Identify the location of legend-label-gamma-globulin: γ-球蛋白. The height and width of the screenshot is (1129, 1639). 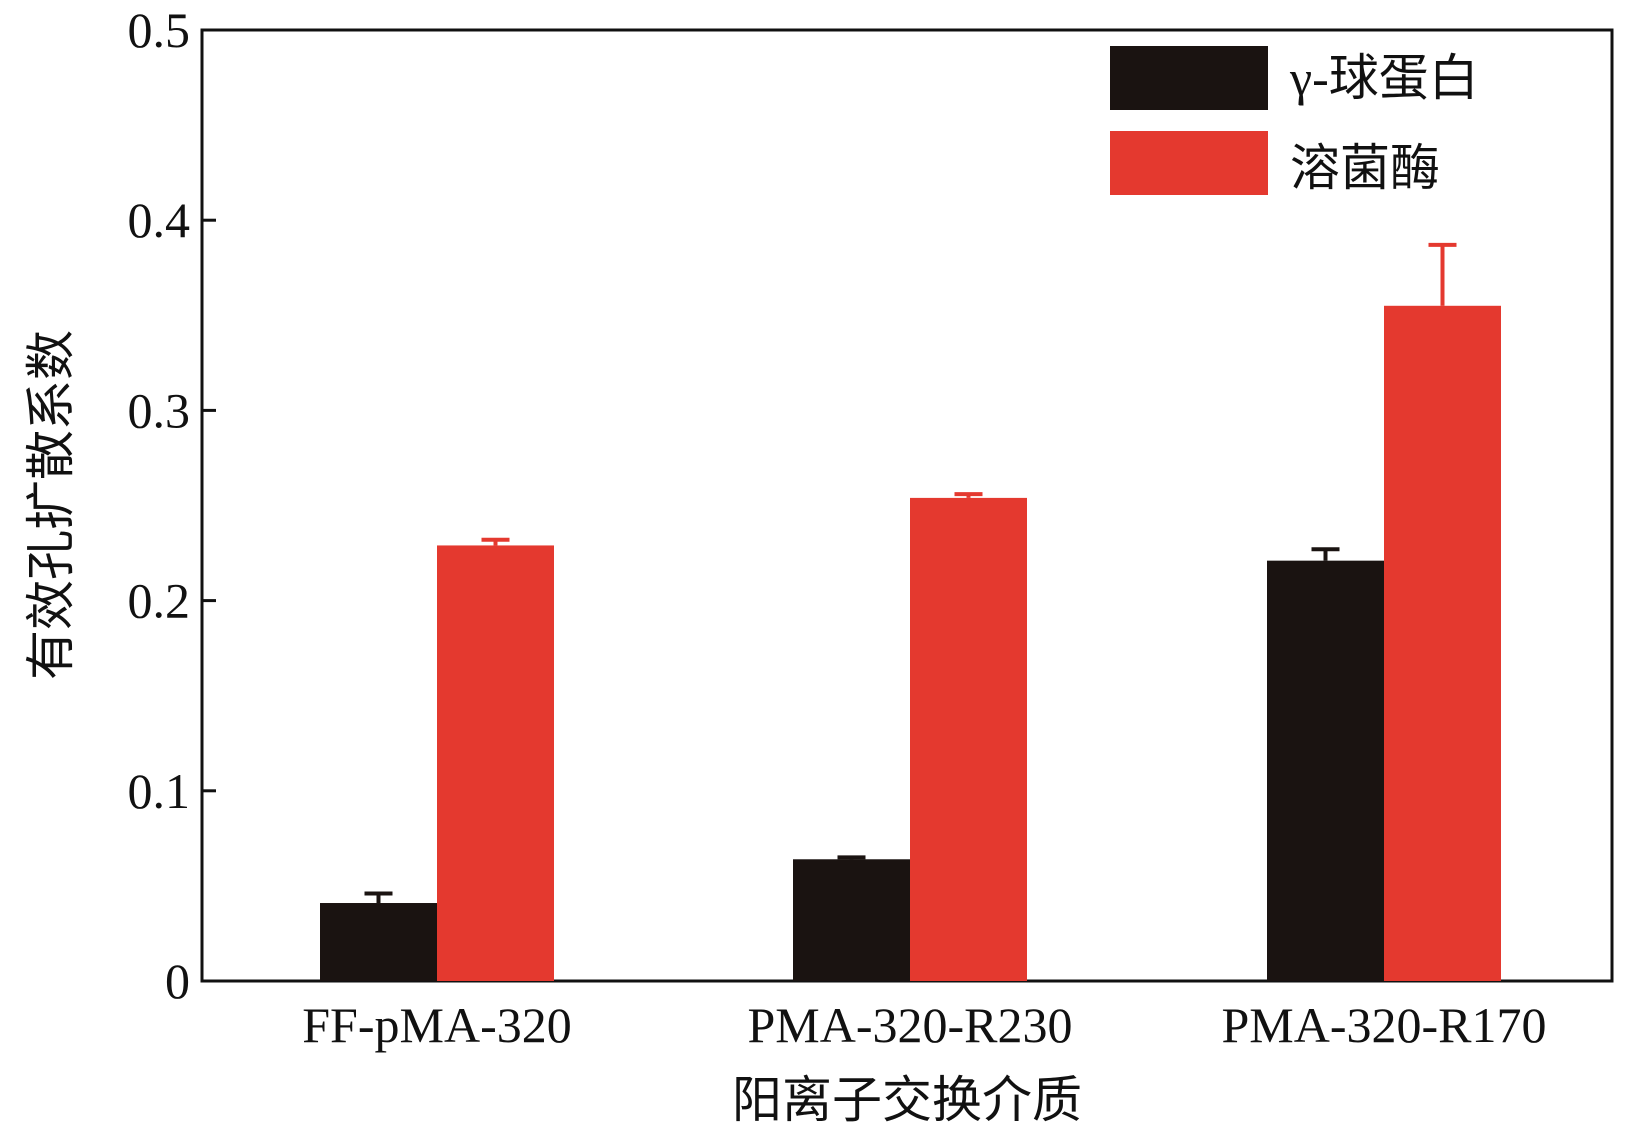
(1384, 78).